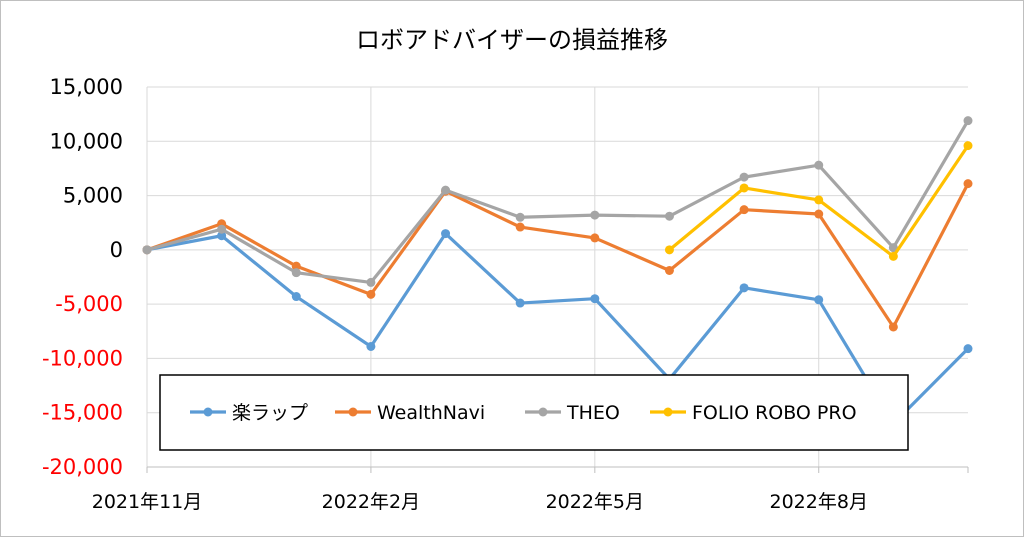 The width and height of the screenshot is (1024, 537). What do you see at coordinates (595, 502) in the screenshot?
I see `x-tick-label: 2022年5月` at bounding box center [595, 502].